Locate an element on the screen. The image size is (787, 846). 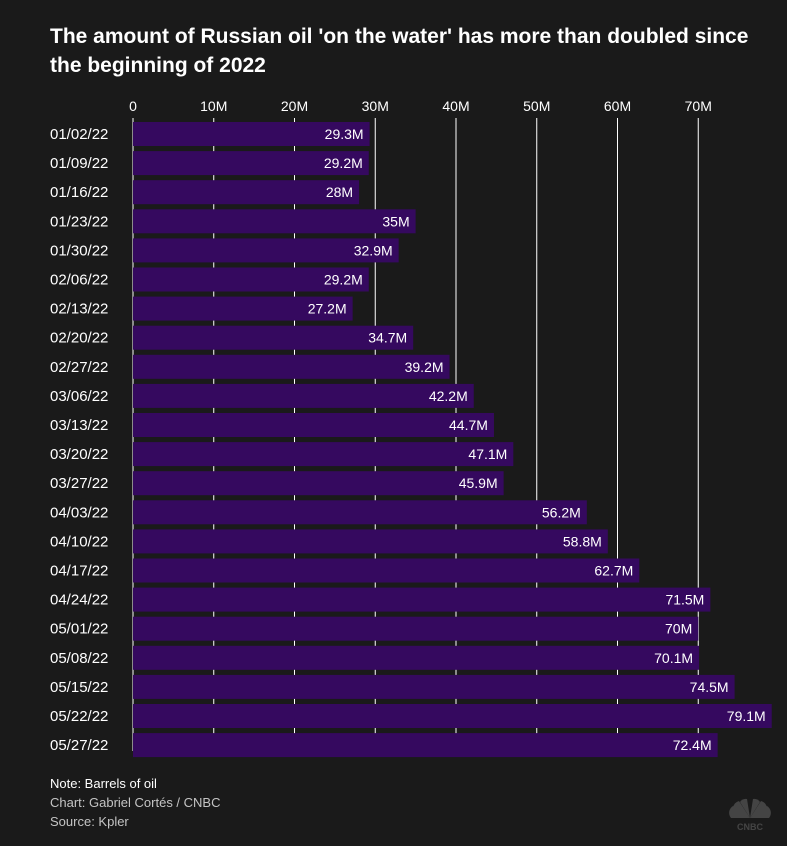
category-label: 03/20/22 is located at coordinates (79, 454).